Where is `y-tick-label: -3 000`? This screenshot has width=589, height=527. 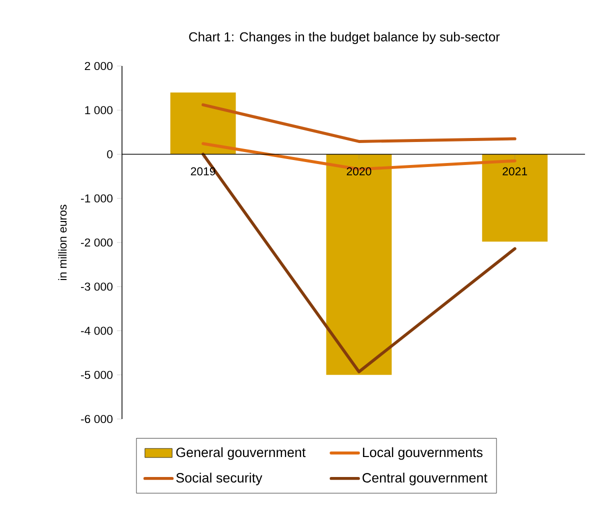 y-tick-label: -3 000 is located at coordinates (97, 286).